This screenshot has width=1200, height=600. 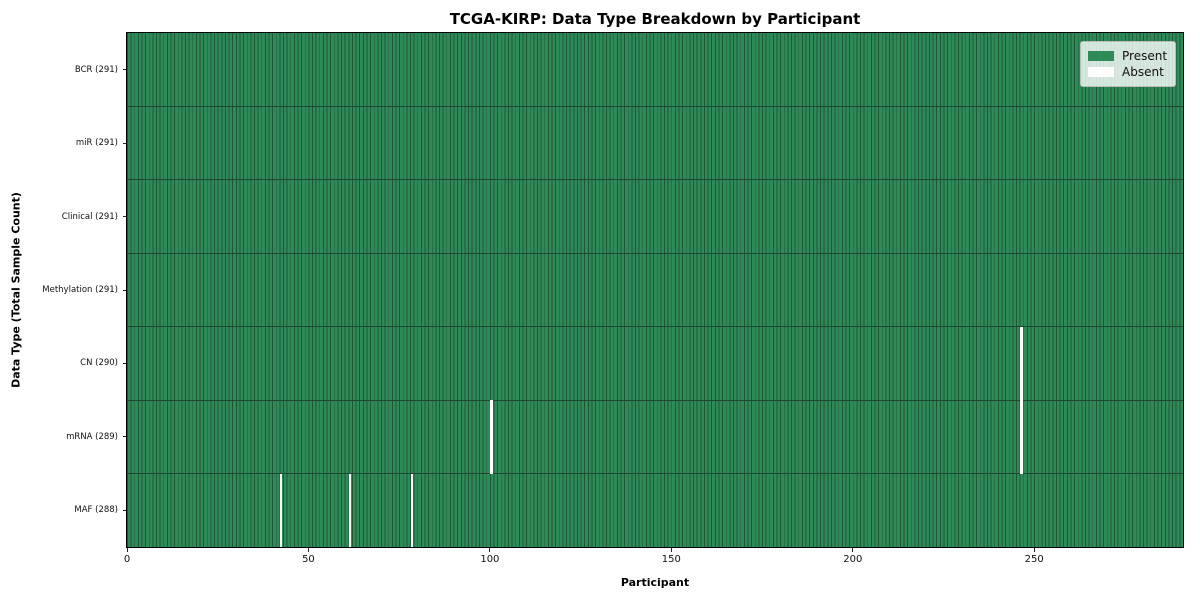 I want to click on absent-swatch, so click(x=1101, y=72).